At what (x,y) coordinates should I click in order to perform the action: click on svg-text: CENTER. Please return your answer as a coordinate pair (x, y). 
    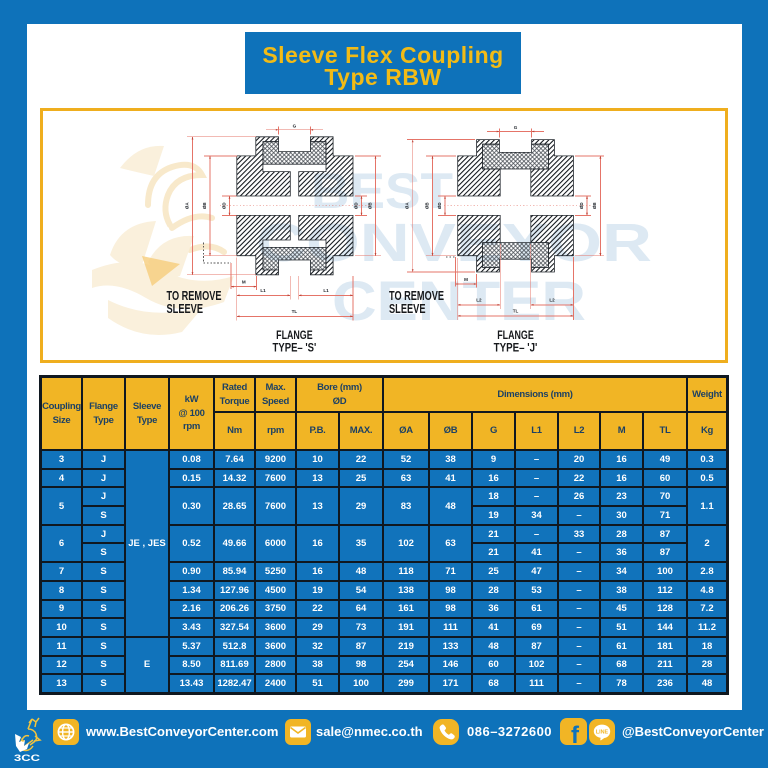
    Looking at the image, I should click on (459, 300).